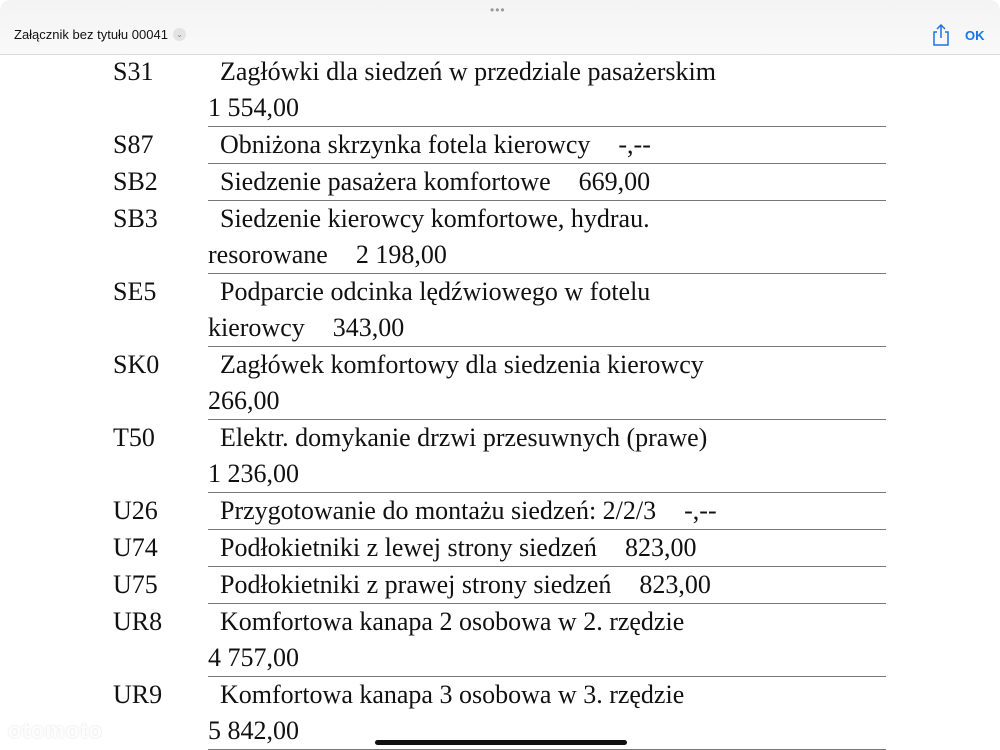 The height and width of the screenshot is (750, 1000). Describe the element at coordinates (405, 144) in the screenshot. I see `option-description: Obniżona skrzynka fotela kierowcy` at that location.